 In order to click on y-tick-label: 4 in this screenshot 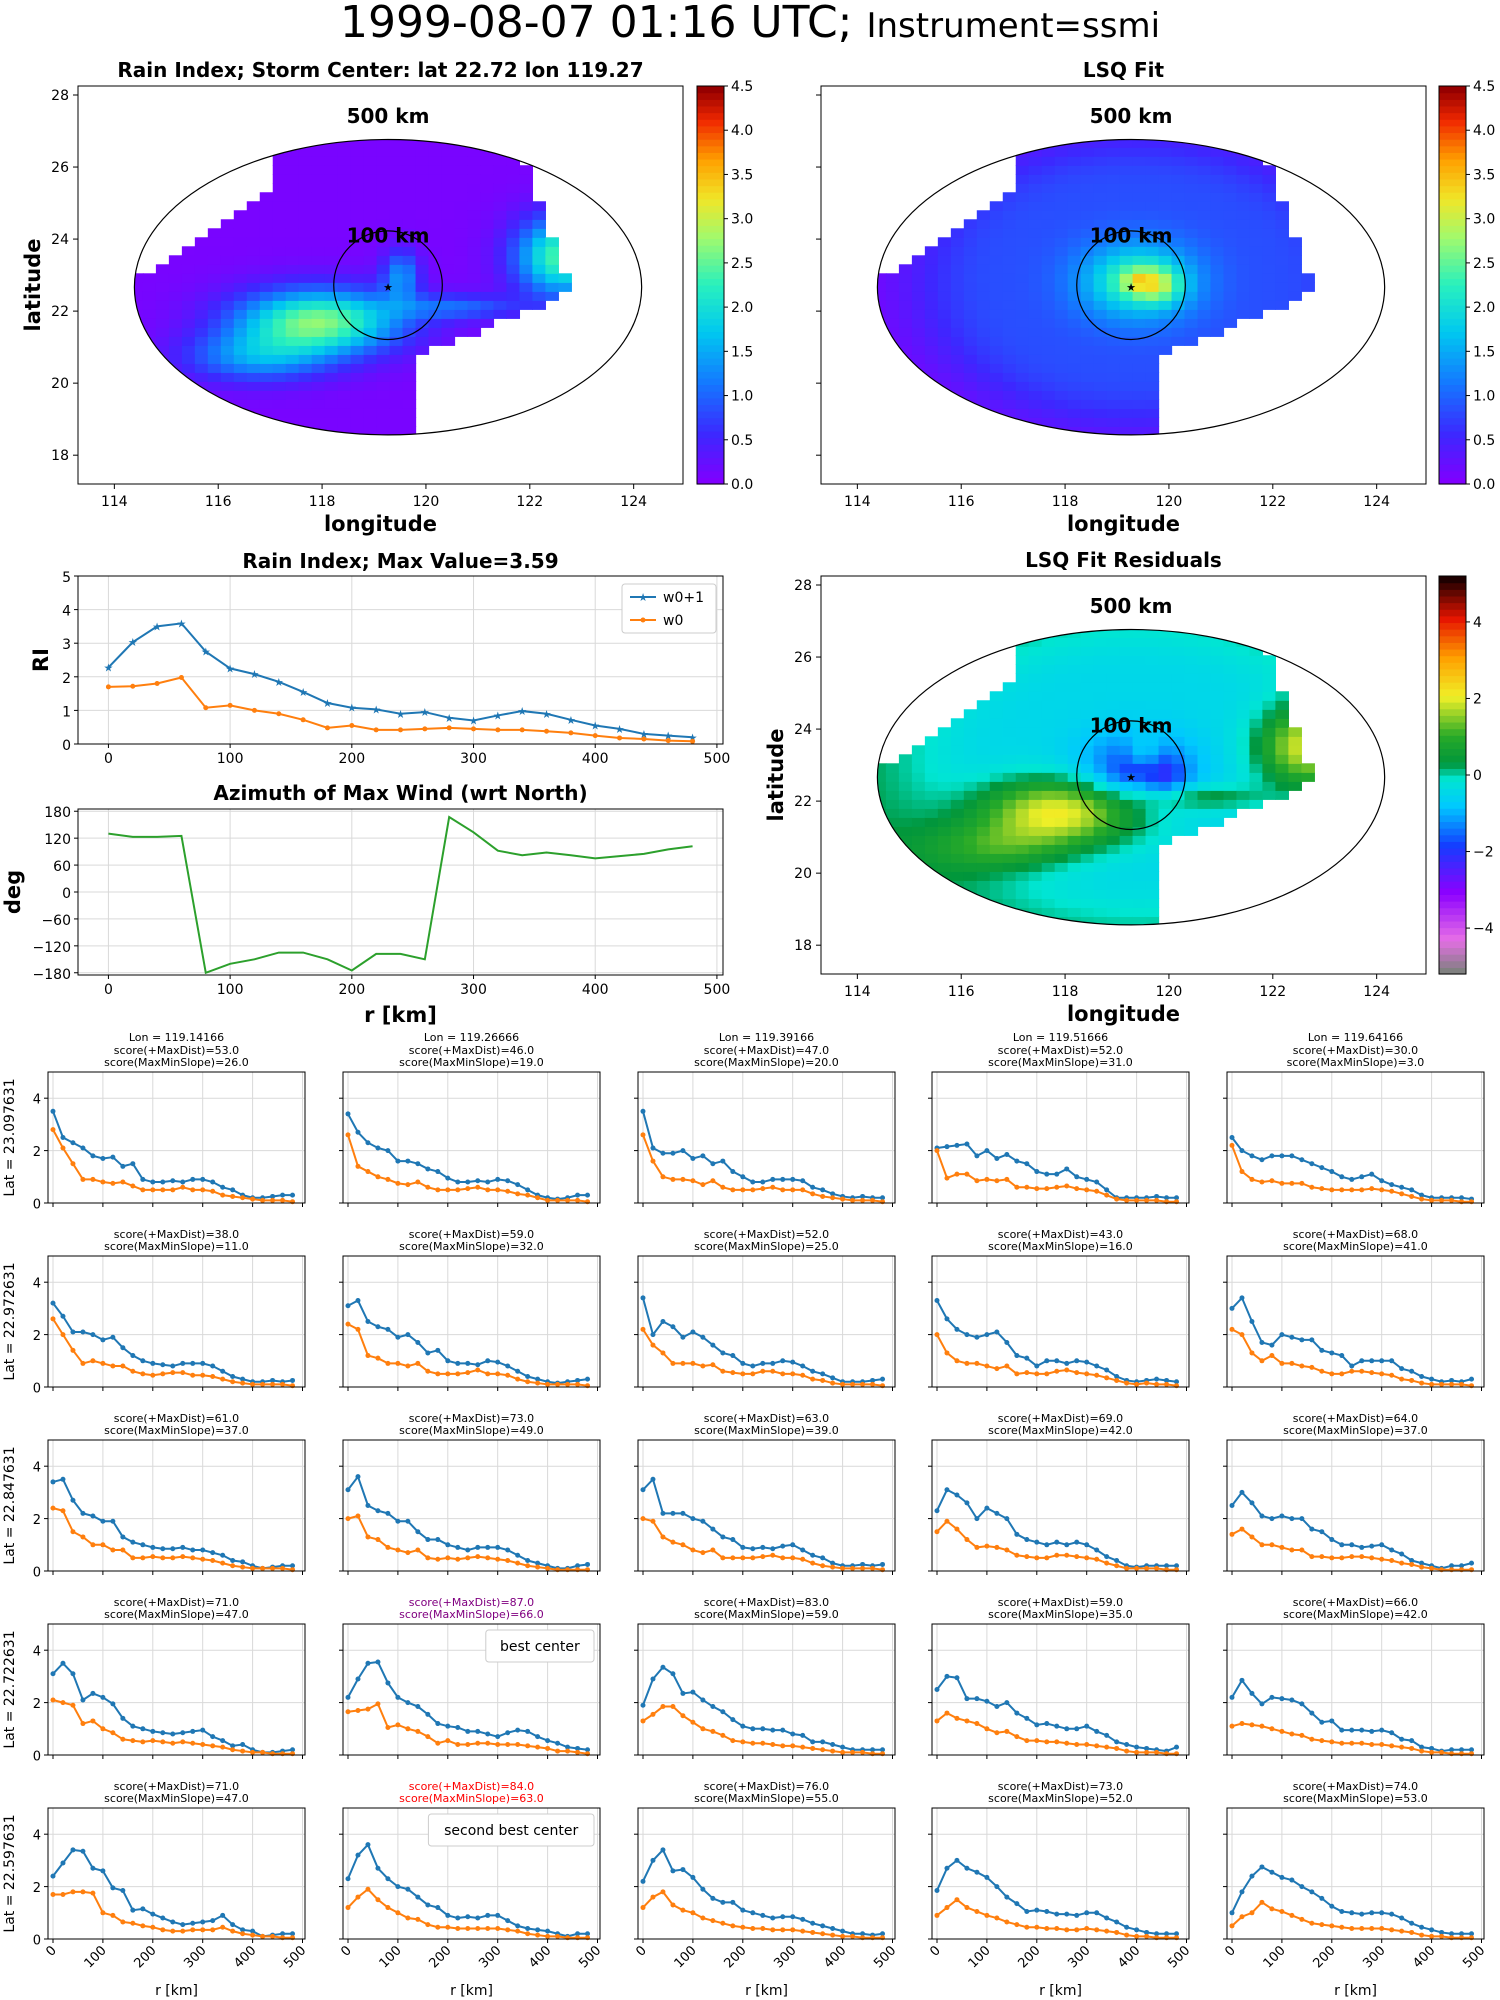, I will do `click(37, 1836)`.